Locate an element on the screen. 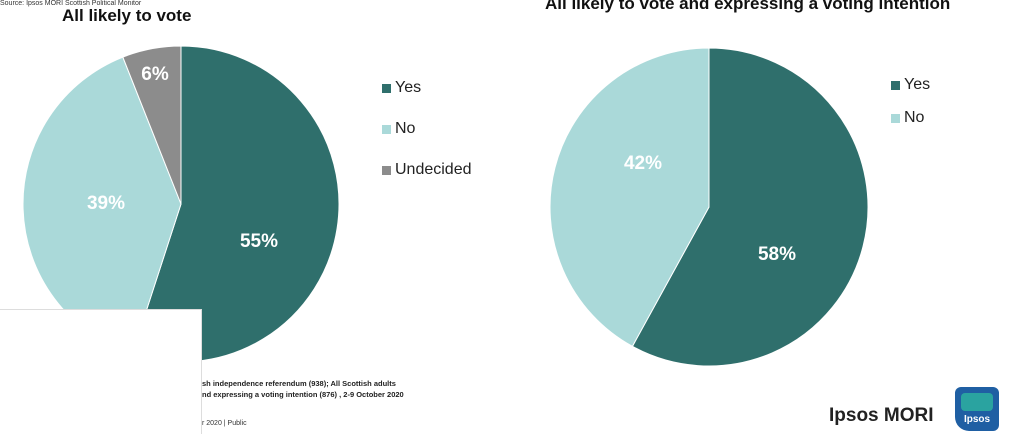  chart-title-left: All likely to vote is located at coordinates (127, 15).